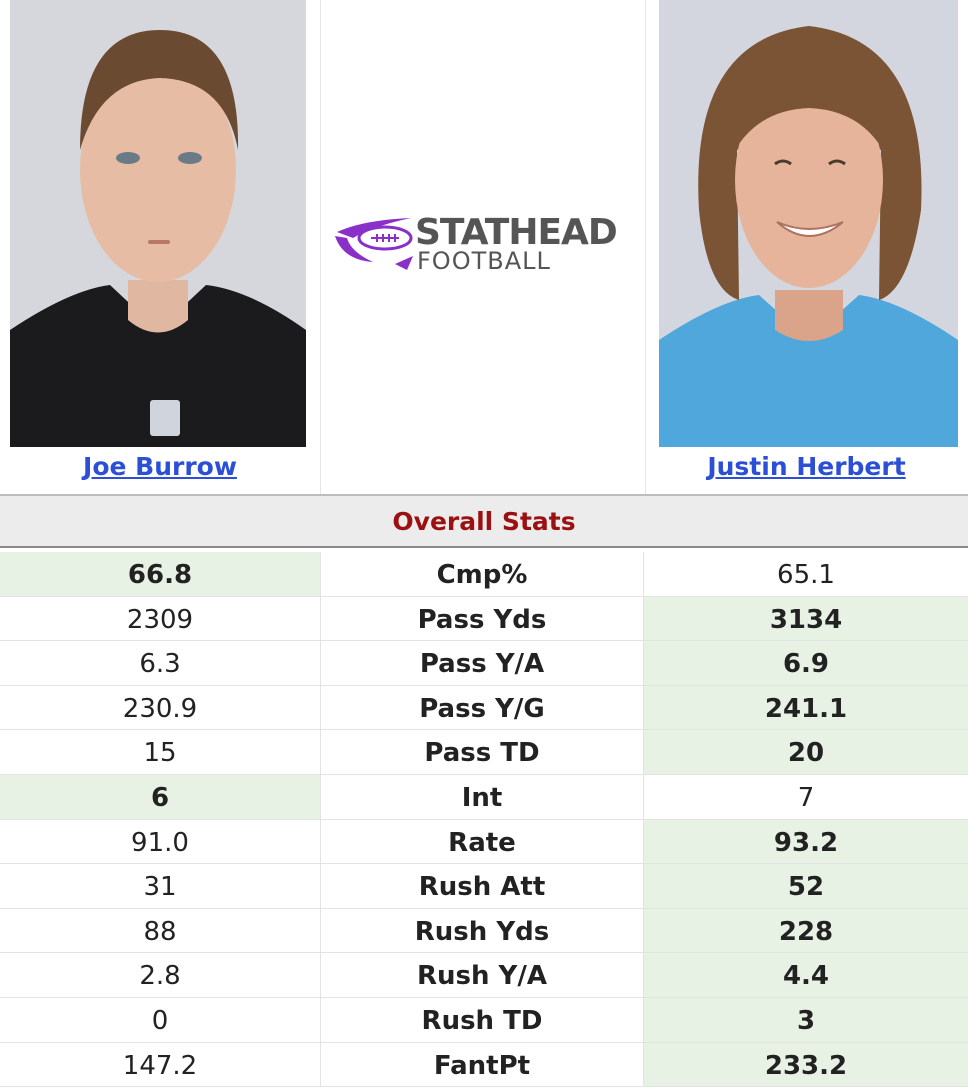 This screenshot has height=1089, width=968. Describe the element at coordinates (484, 261) in the screenshot. I see `logo-line-2: FOOTBALL` at that location.